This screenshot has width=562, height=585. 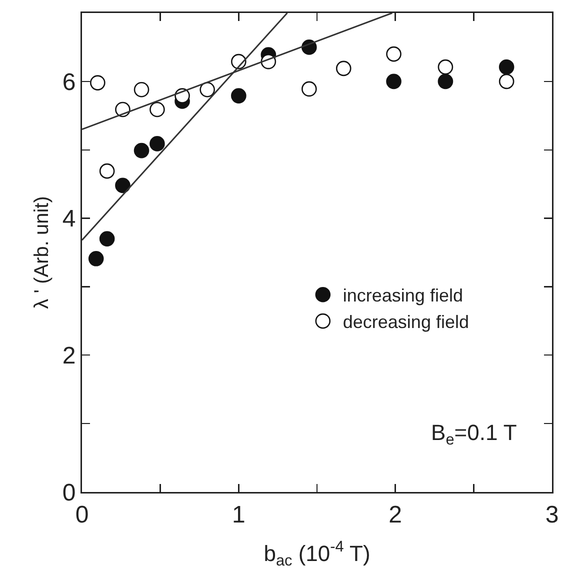 What do you see at coordinates (69, 356) in the screenshot?
I see `y-tick-label: 2` at bounding box center [69, 356].